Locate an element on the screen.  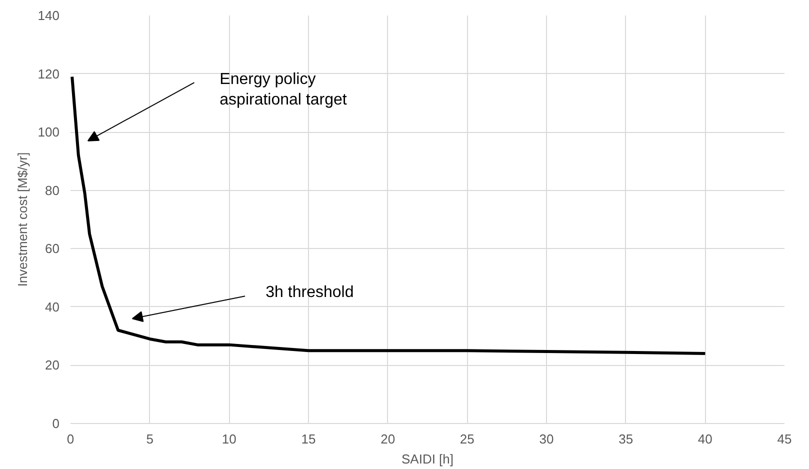
y-tick-label: 40 is located at coordinates (52, 306).